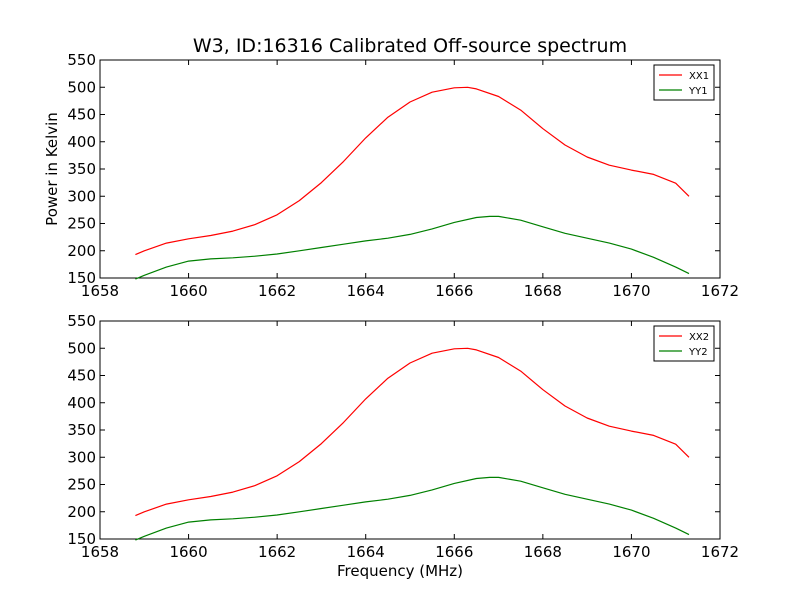  What do you see at coordinates (412, 247) in the screenshot?
I see `series-line-yy1` at bounding box center [412, 247].